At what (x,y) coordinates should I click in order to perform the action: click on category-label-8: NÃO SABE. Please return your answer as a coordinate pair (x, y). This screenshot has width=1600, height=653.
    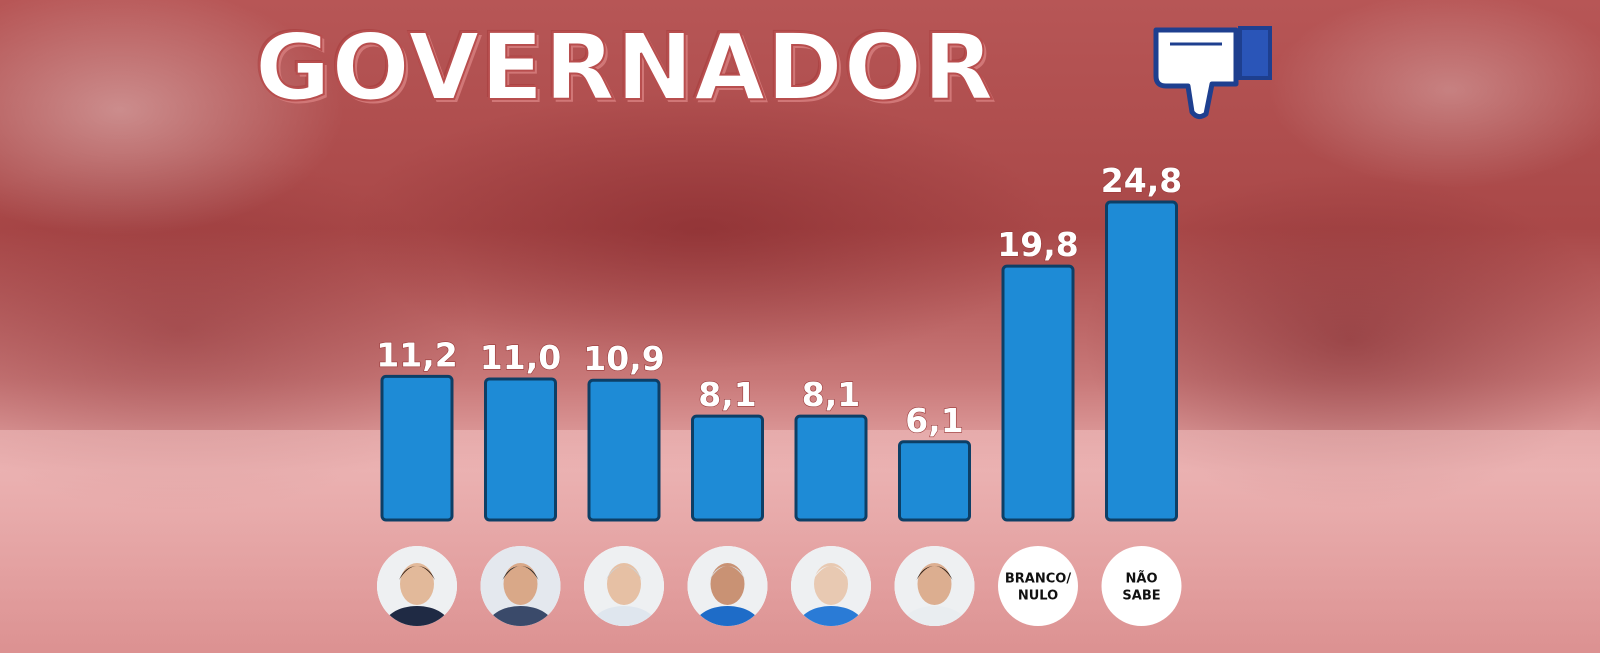
    Looking at the image, I should click on (1141, 586).